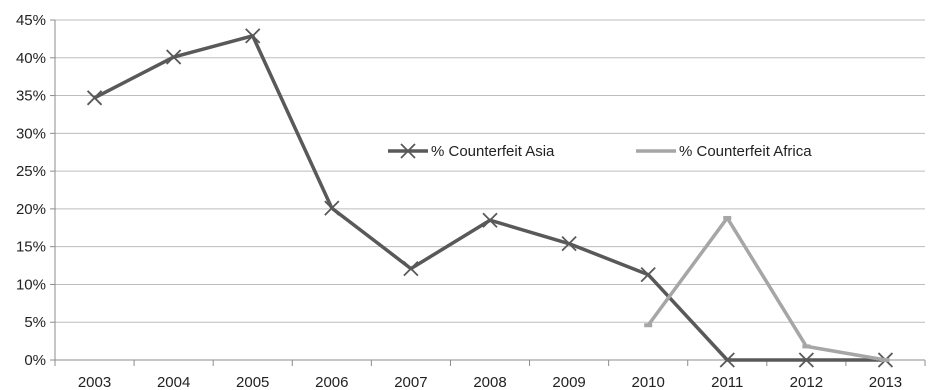  I want to click on legend-label: % Counterfeit Asia, so click(493, 151).